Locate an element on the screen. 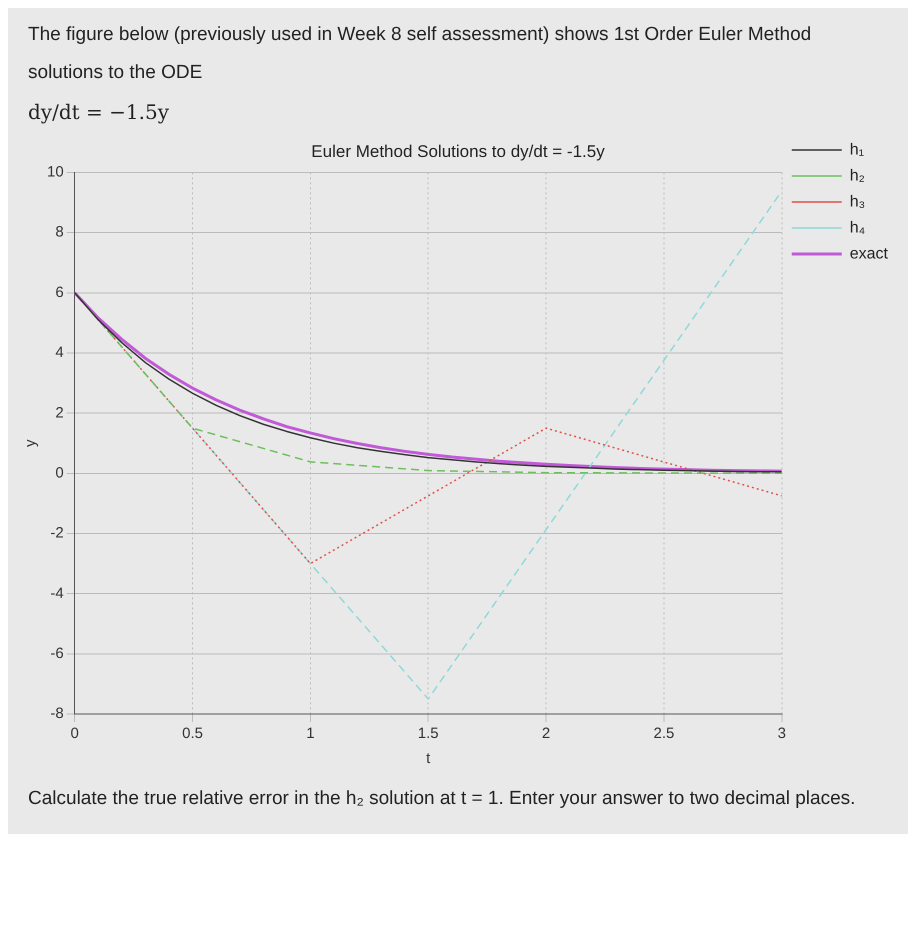  x-tick-label: 0 is located at coordinates (74, 733).